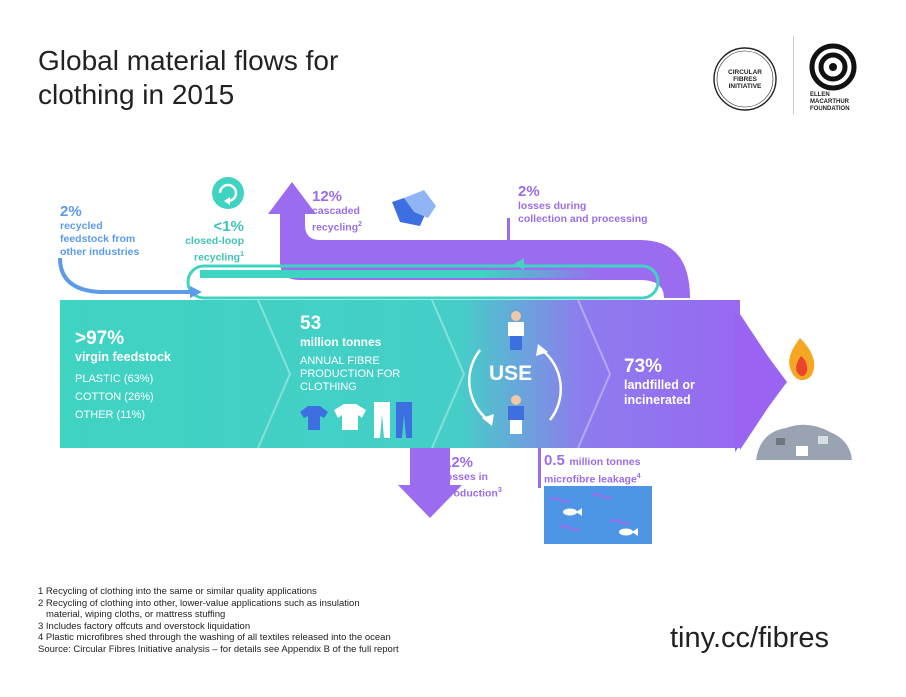 Image resolution: width=906 pixels, height=697 pixels. What do you see at coordinates (214, 241) in the screenshot?
I see `closed-loop-line-1: closed-loop` at bounding box center [214, 241].